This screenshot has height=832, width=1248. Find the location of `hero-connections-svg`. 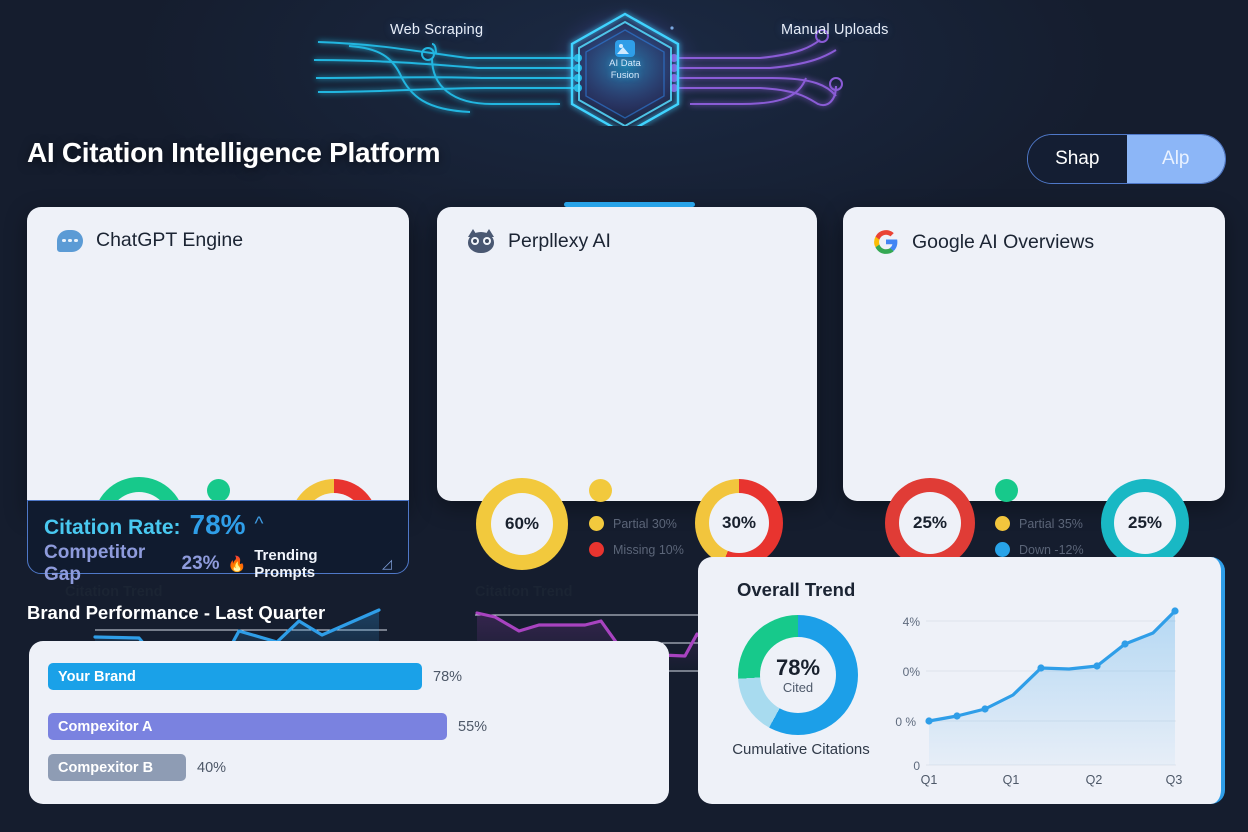

hero-connections-svg is located at coordinates (578, 63).